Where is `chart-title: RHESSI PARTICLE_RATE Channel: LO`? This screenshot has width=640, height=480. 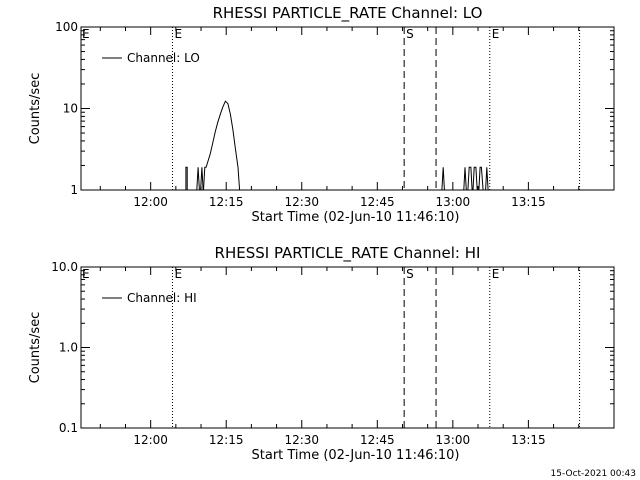 chart-title: RHESSI PARTICLE_RATE Channel: LO is located at coordinates (348, 13).